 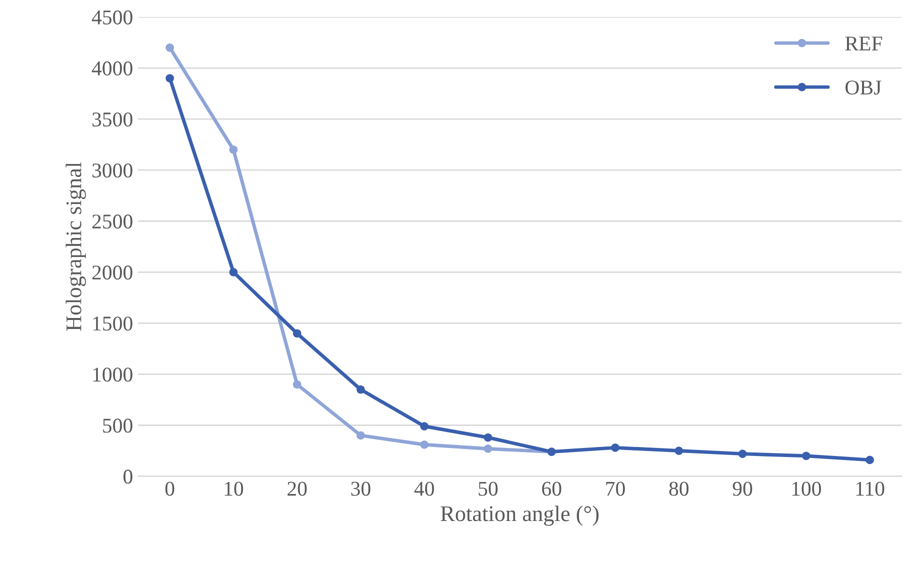 What do you see at coordinates (128, 477) in the screenshot?
I see `y-tick-label: 0` at bounding box center [128, 477].